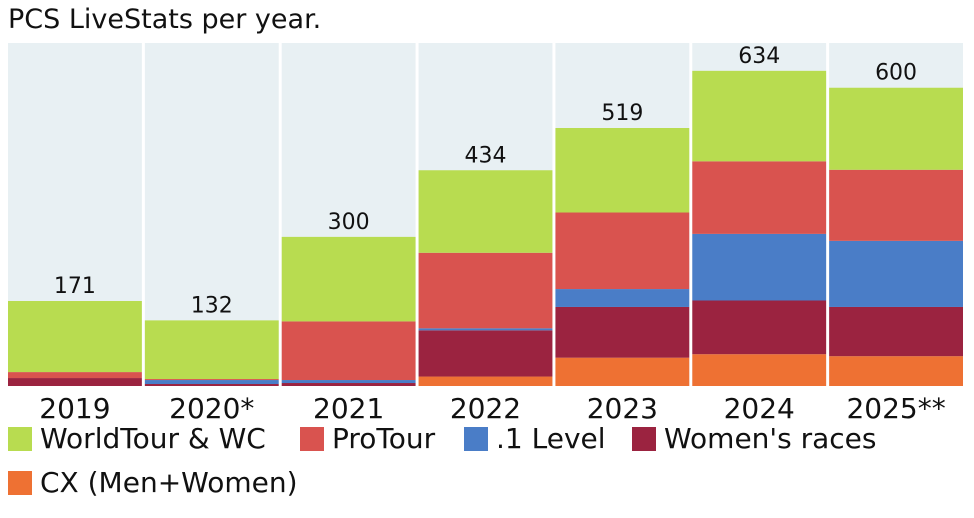  I want to click on bar-women-s-races-2023, so click(622, 332).